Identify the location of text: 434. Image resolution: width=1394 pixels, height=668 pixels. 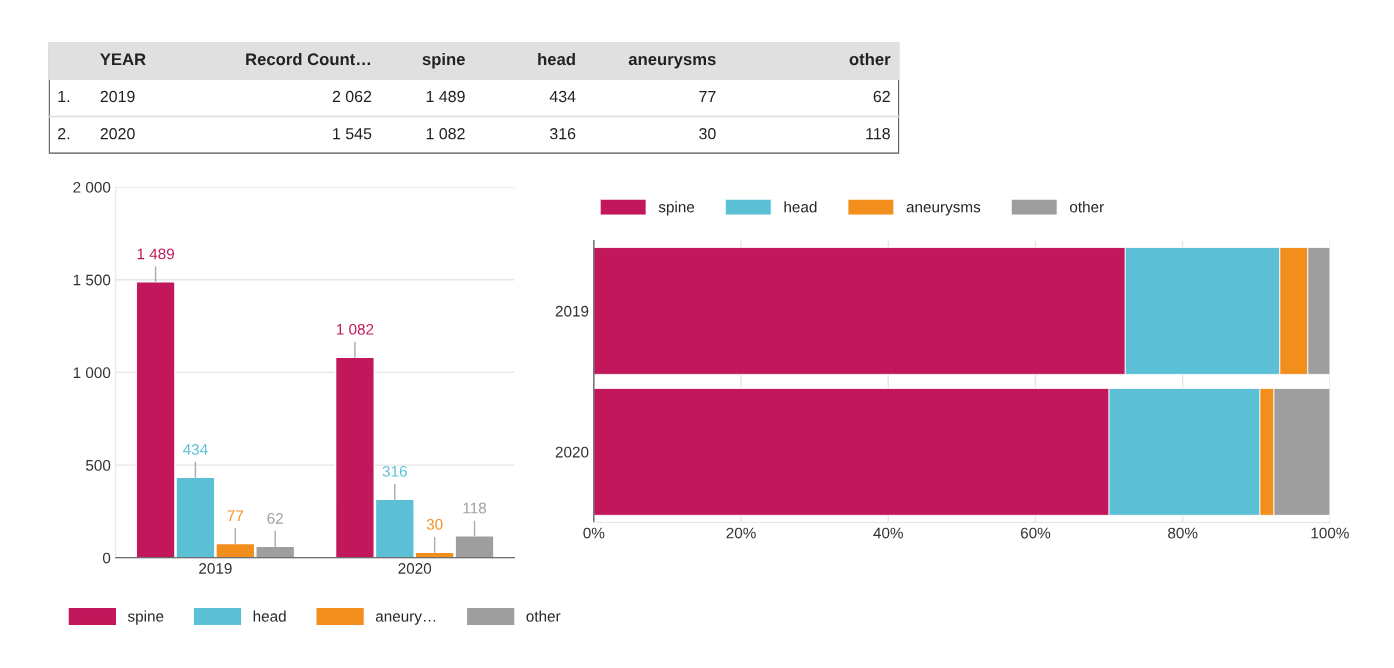
(562, 96).